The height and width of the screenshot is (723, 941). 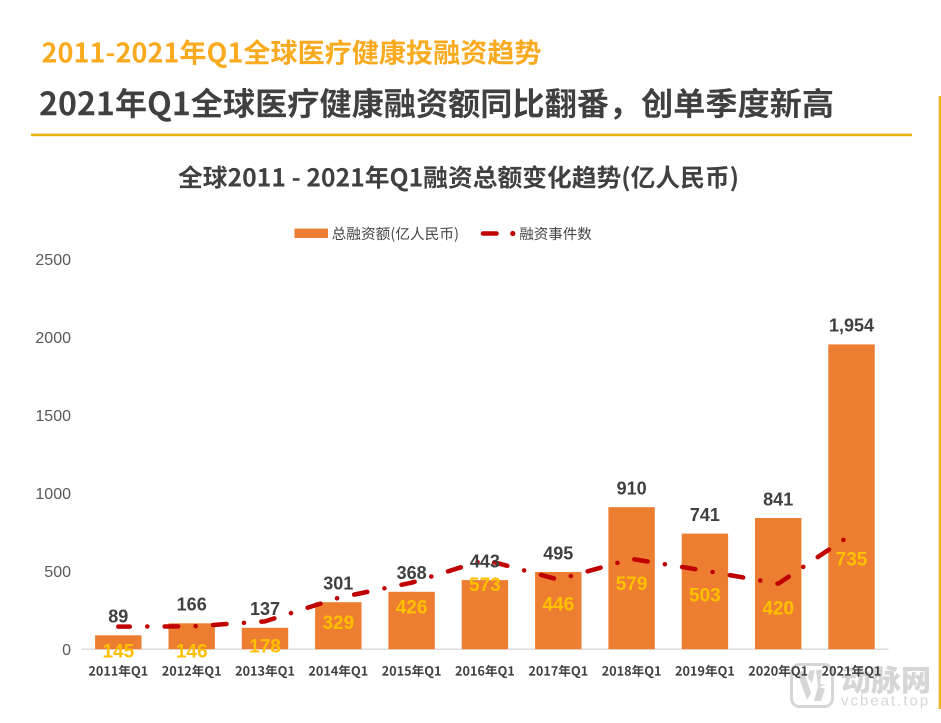 What do you see at coordinates (885, 701) in the screenshot?
I see `svg-text: vcbeat.top` at bounding box center [885, 701].